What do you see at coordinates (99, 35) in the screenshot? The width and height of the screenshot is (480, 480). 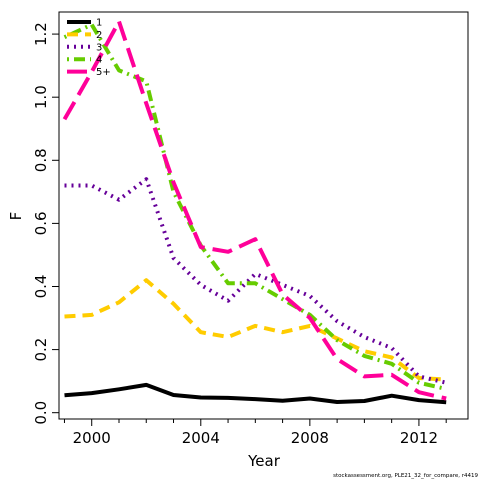 I see `legend-label: 2` at bounding box center [99, 35].